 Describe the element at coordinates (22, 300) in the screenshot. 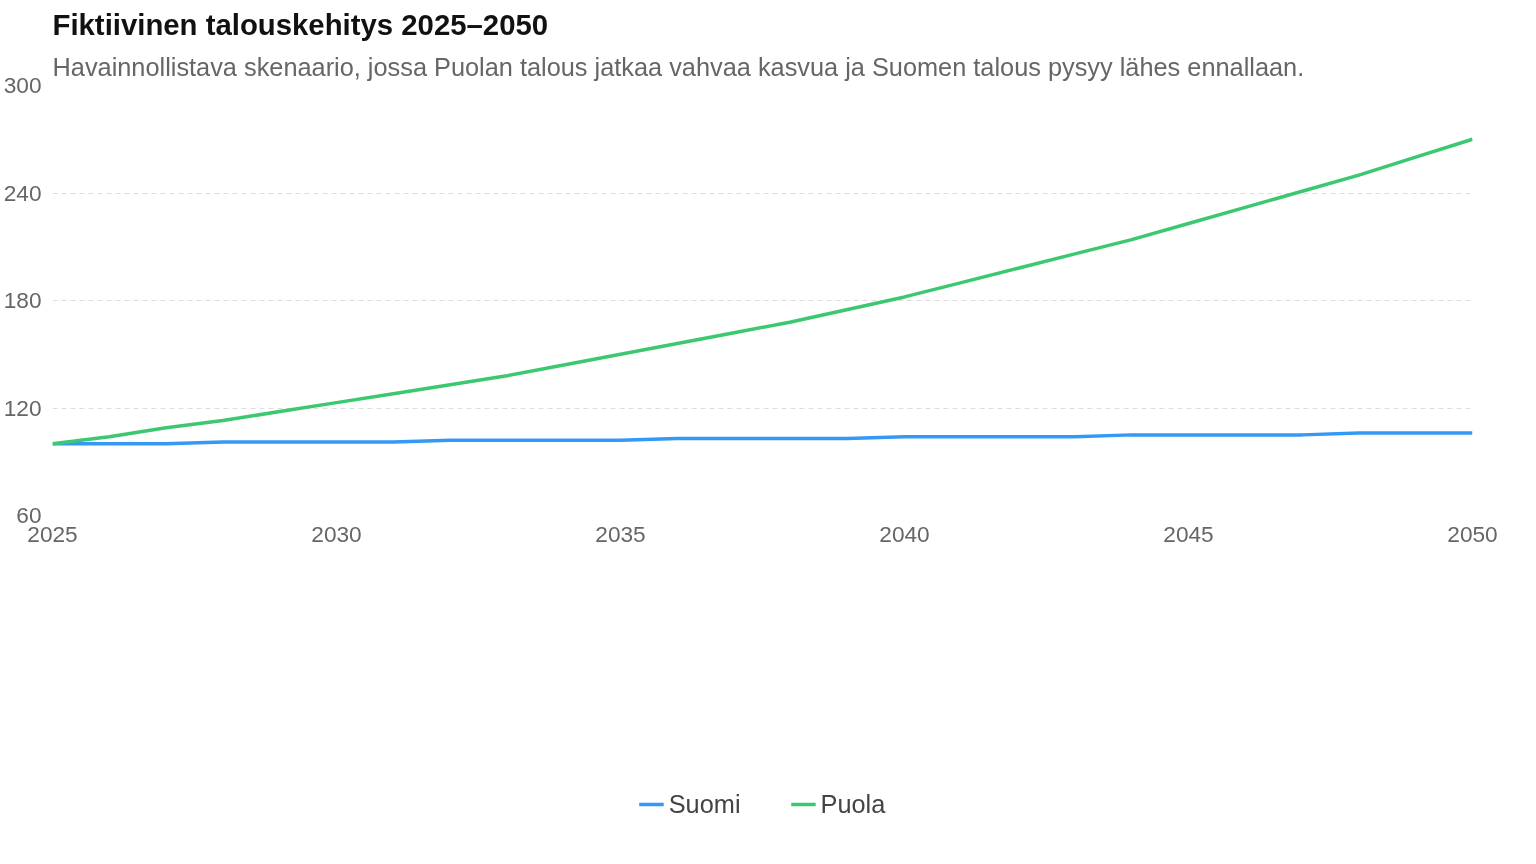

I see `y-tick-label: 180` at that location.